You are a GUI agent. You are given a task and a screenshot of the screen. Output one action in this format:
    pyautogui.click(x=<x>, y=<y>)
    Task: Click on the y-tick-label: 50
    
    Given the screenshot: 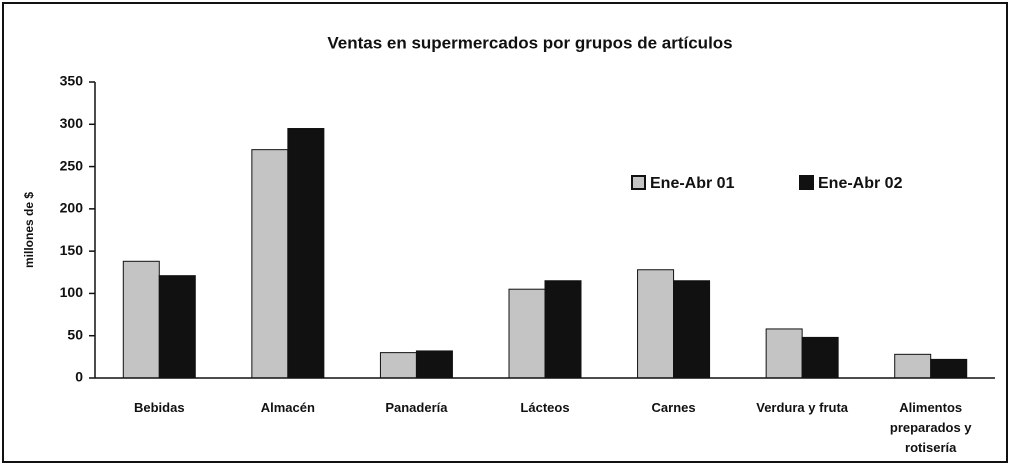 What is the action you would take?
    pyautogui.click(x=75, y=334)
    